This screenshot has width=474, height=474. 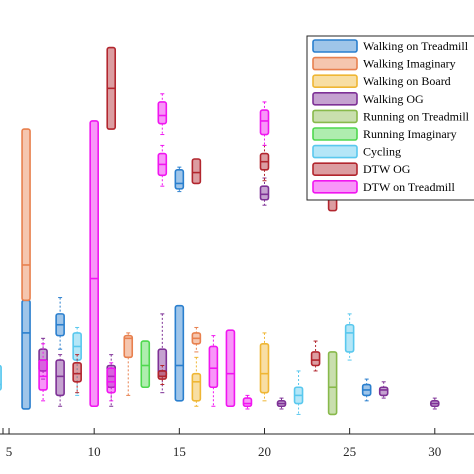 I want to click on x-tick-label: 30, so click(x=434, y=451).